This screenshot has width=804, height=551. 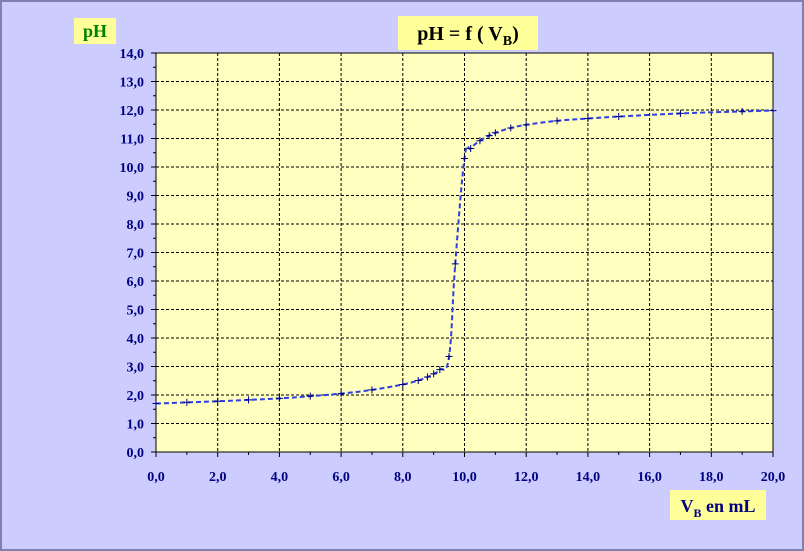 What do you see at coordinates (588, 477) in the screenshot?
I see `x-tick-label: 14,0` at bounding box center [588, 477].